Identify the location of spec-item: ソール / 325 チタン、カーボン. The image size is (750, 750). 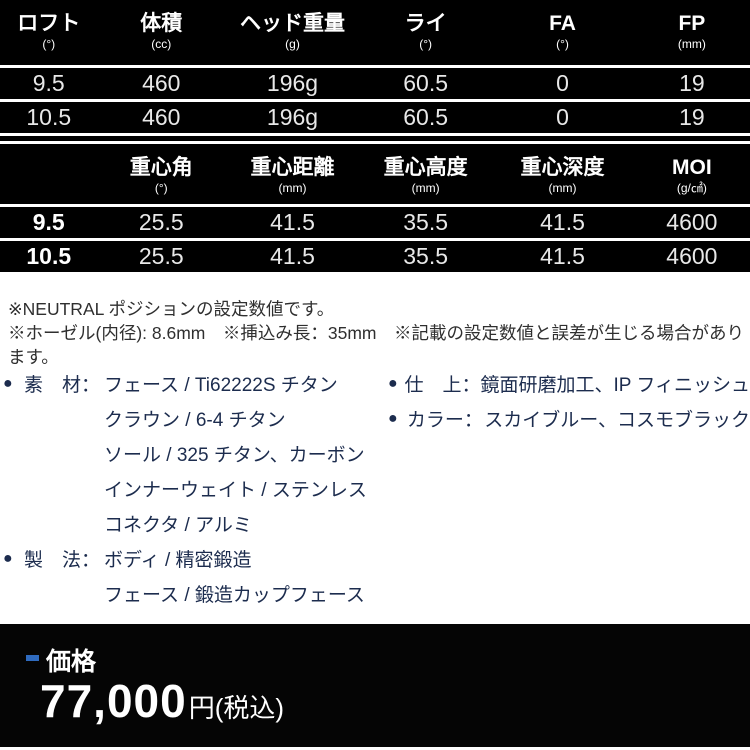
(189, 453).